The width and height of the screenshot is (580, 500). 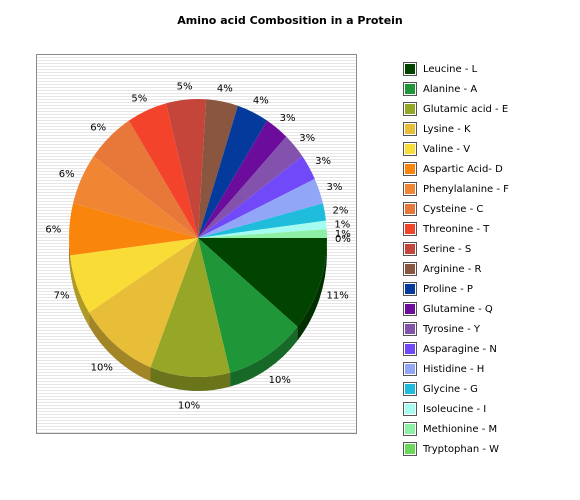 I want to click on pie-slice-isoleucine-i, so click(x=262, y=229).